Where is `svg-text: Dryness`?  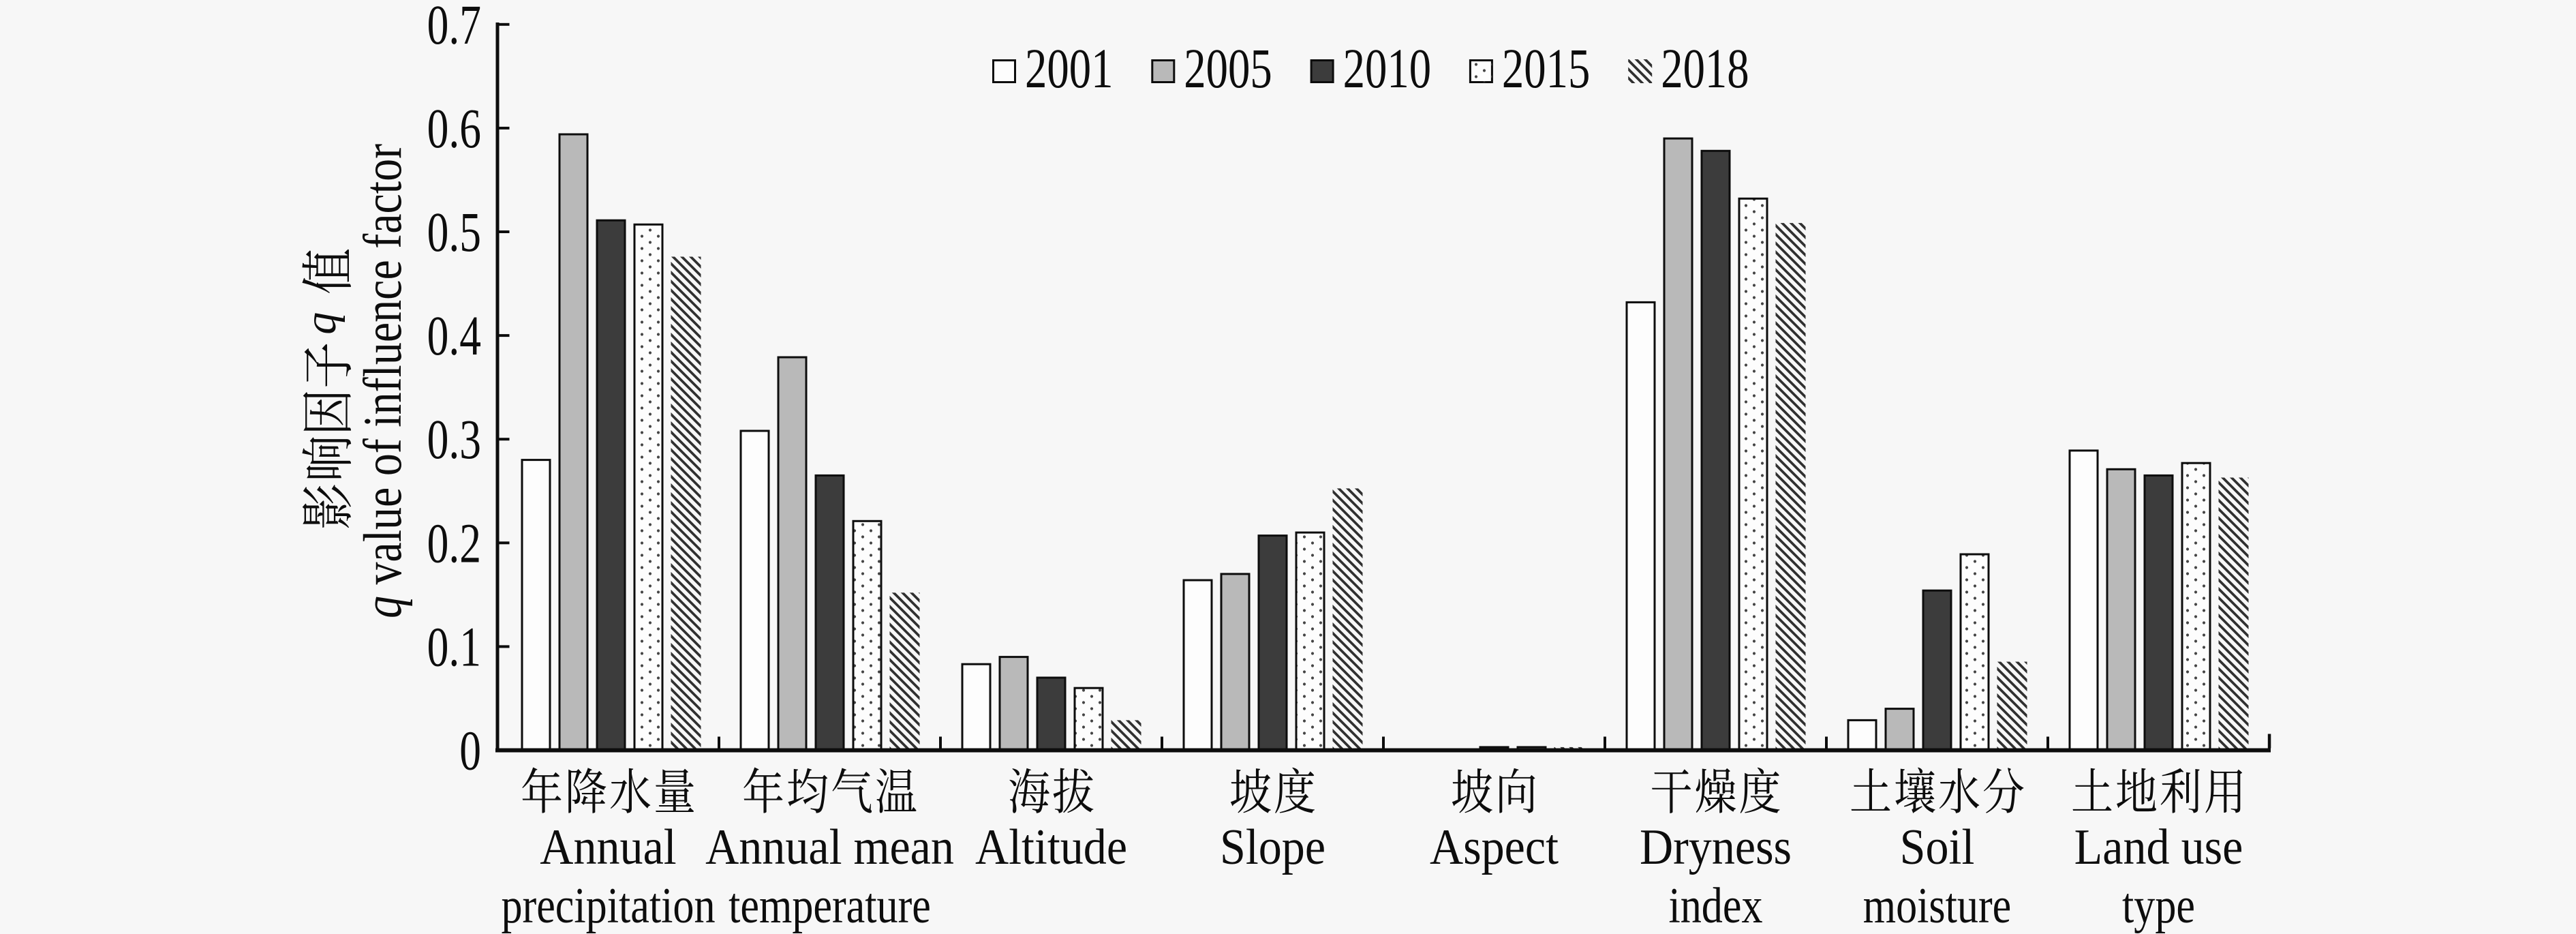 svg-text: Dryness is located at coordinates (1716, 847).